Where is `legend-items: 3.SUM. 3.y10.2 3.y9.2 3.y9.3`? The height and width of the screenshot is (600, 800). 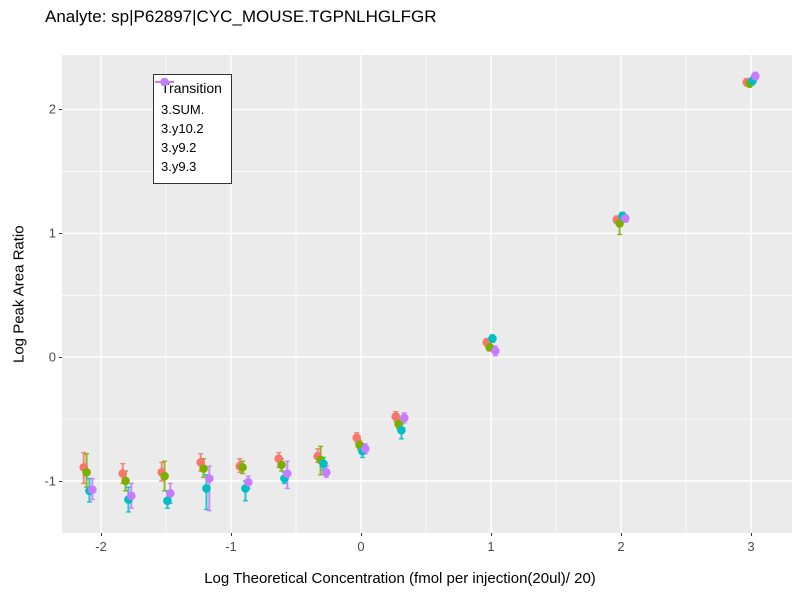
legend-items: 3.SUM. 3.y10.2 3.y9.2 3.y9.3 is located at coordinates (188, 127).